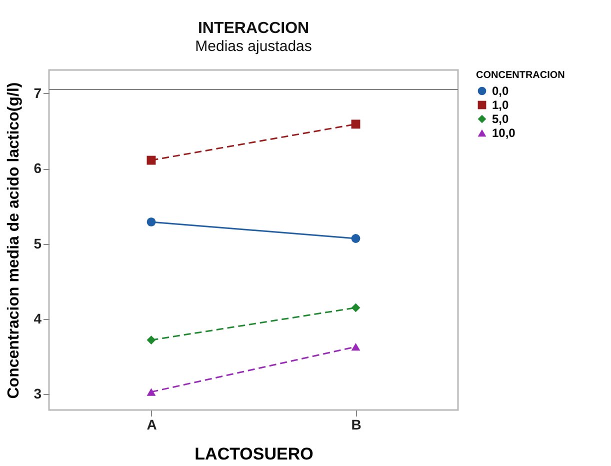 The width and height of the screenshot is (611, 466). Describe the element at coordinates (356, 424) in the screenshot. I see `x-tick-label: B` at that location.